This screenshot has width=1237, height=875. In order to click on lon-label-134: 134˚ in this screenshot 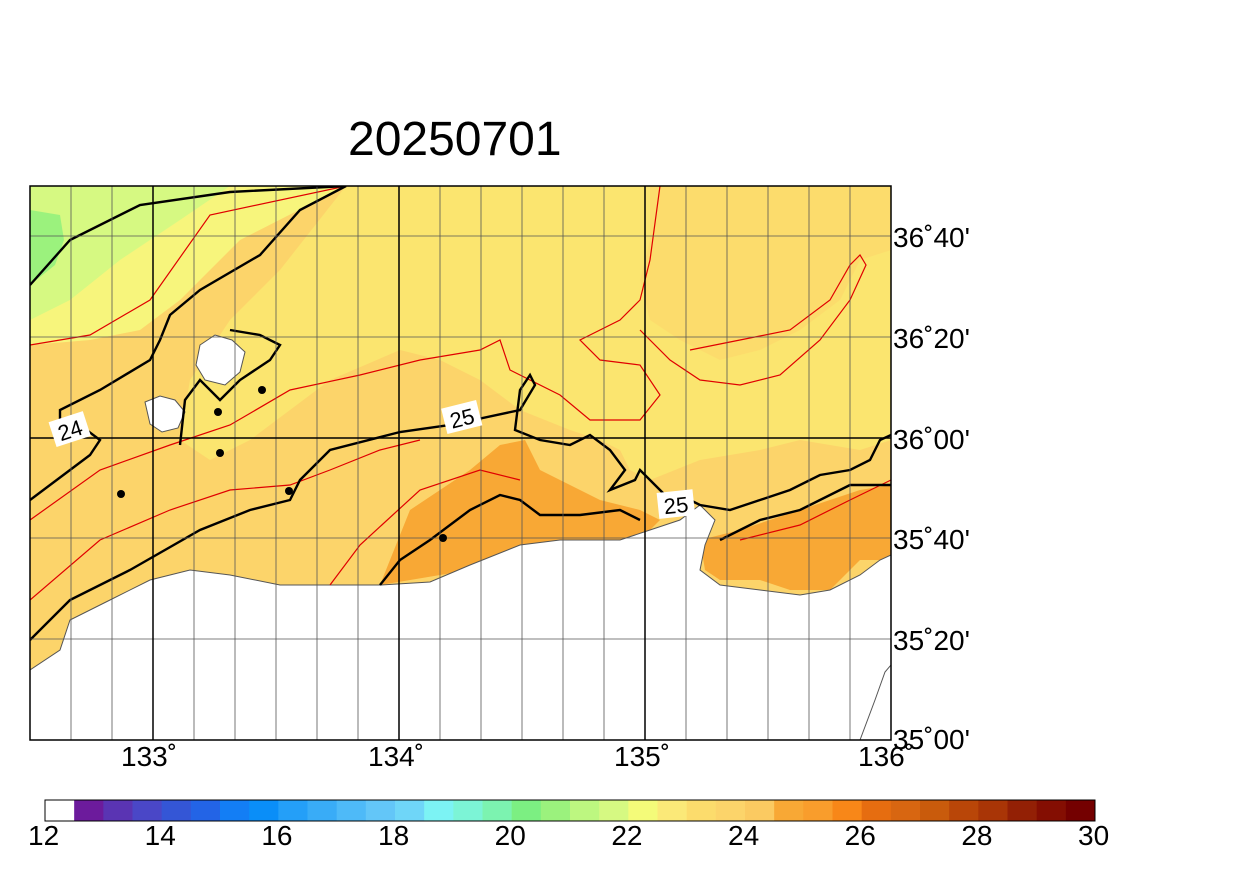, I will do `click(396, 756)`.